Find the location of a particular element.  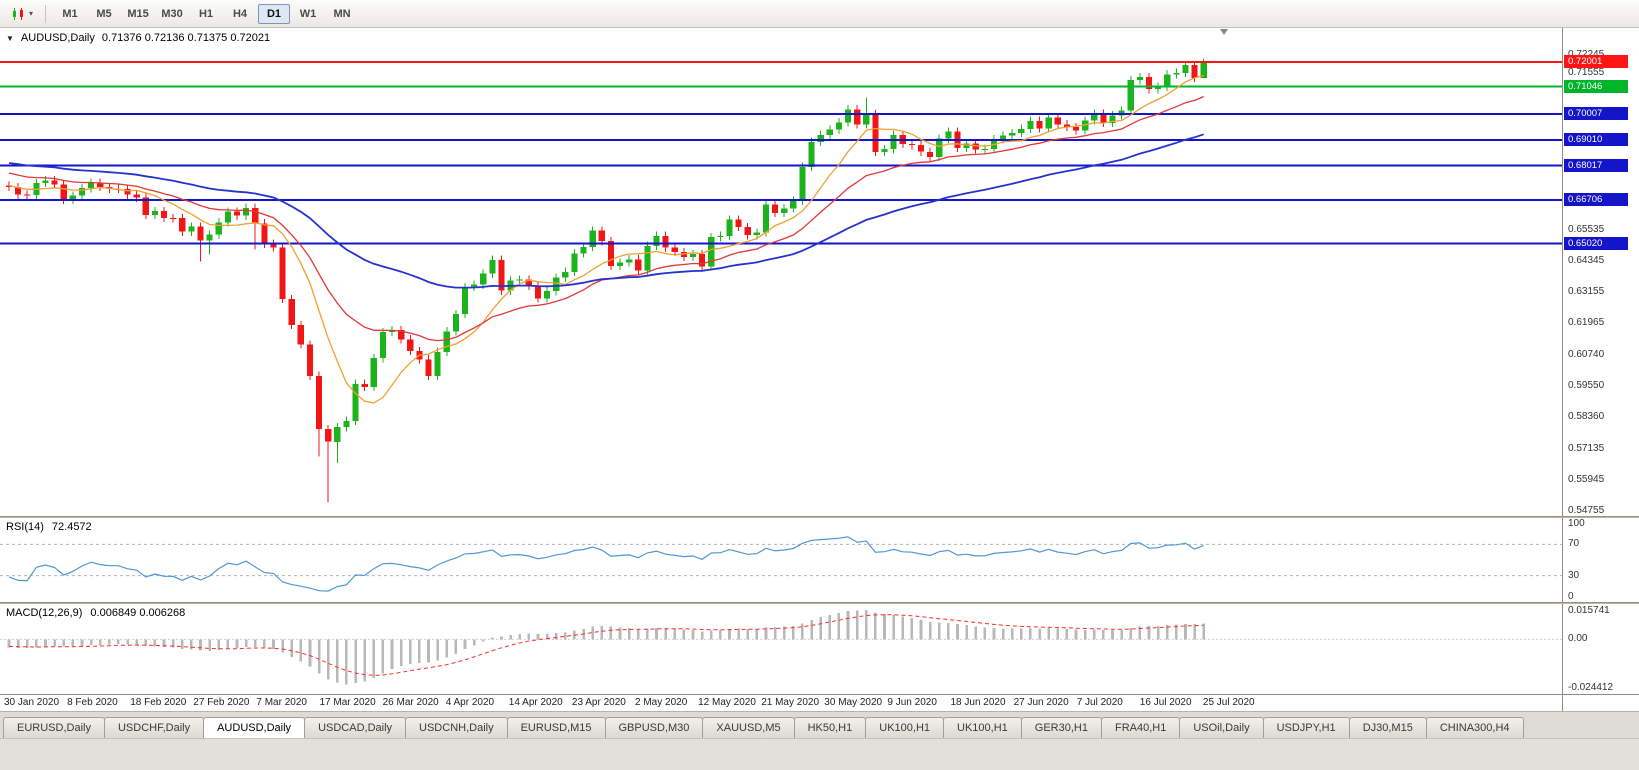

macd-label: MACD(12,26,9) is located at coordinates (44, 613).